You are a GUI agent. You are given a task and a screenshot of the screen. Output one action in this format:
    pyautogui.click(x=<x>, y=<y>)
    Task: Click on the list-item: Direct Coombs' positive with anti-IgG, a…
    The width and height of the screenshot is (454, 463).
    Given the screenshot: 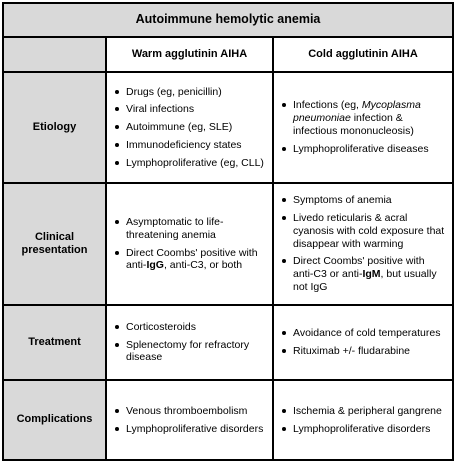 What is the action you would take?
    pyautogui.click(x=188, y=260)
    